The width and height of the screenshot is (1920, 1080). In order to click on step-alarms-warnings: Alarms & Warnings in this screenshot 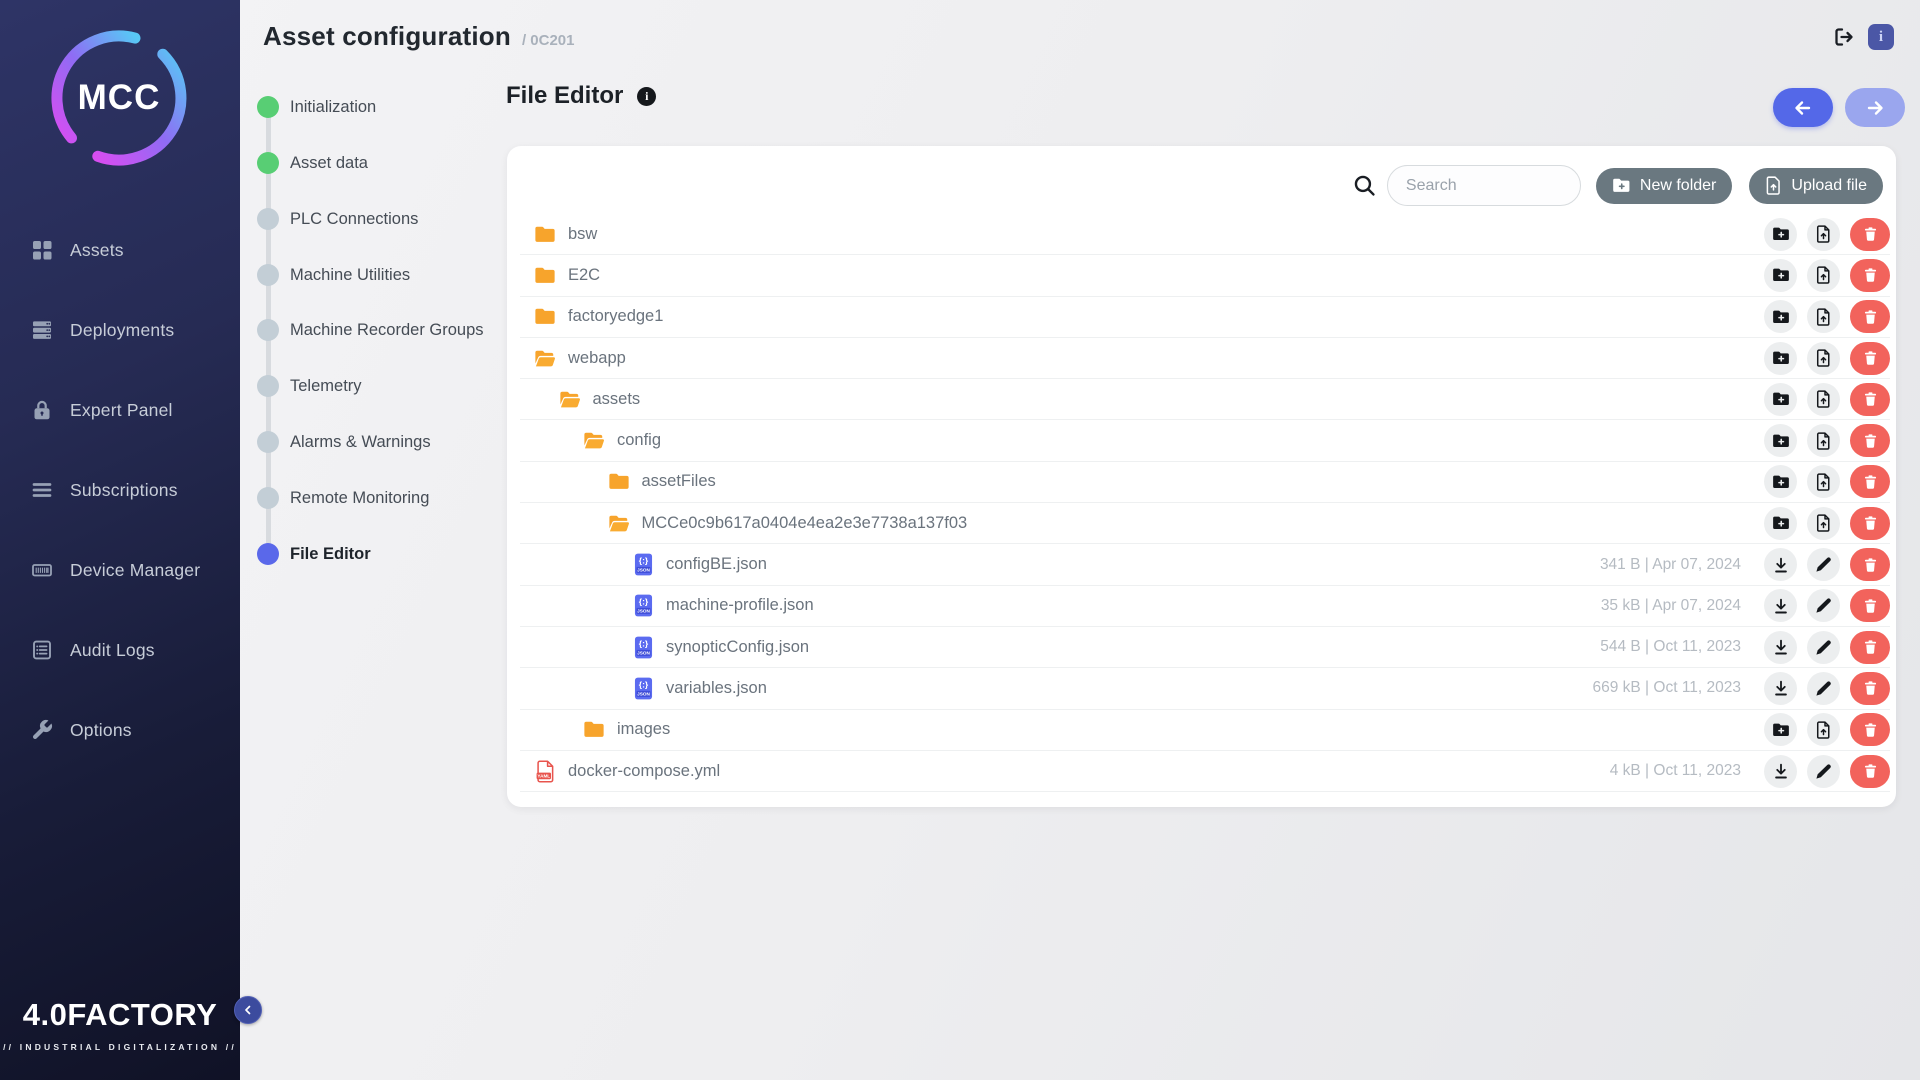, I will do `click(344, 442)`.